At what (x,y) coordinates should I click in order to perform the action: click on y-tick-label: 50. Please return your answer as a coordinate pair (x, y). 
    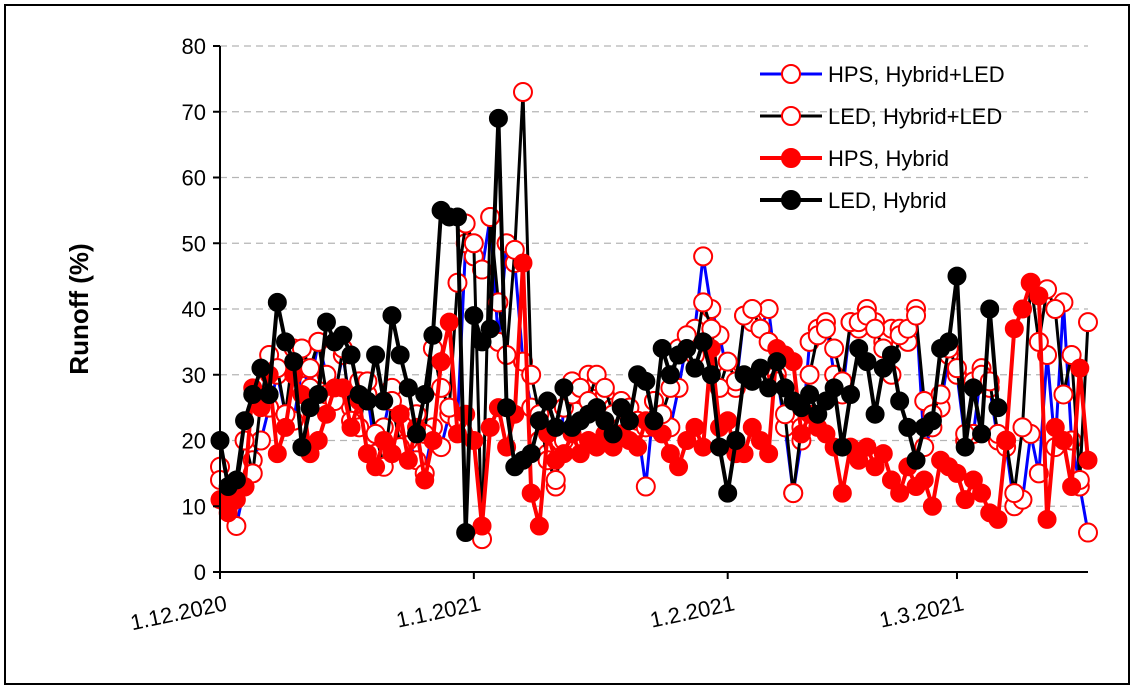
    Looking at the image, I should click on (194, 243).